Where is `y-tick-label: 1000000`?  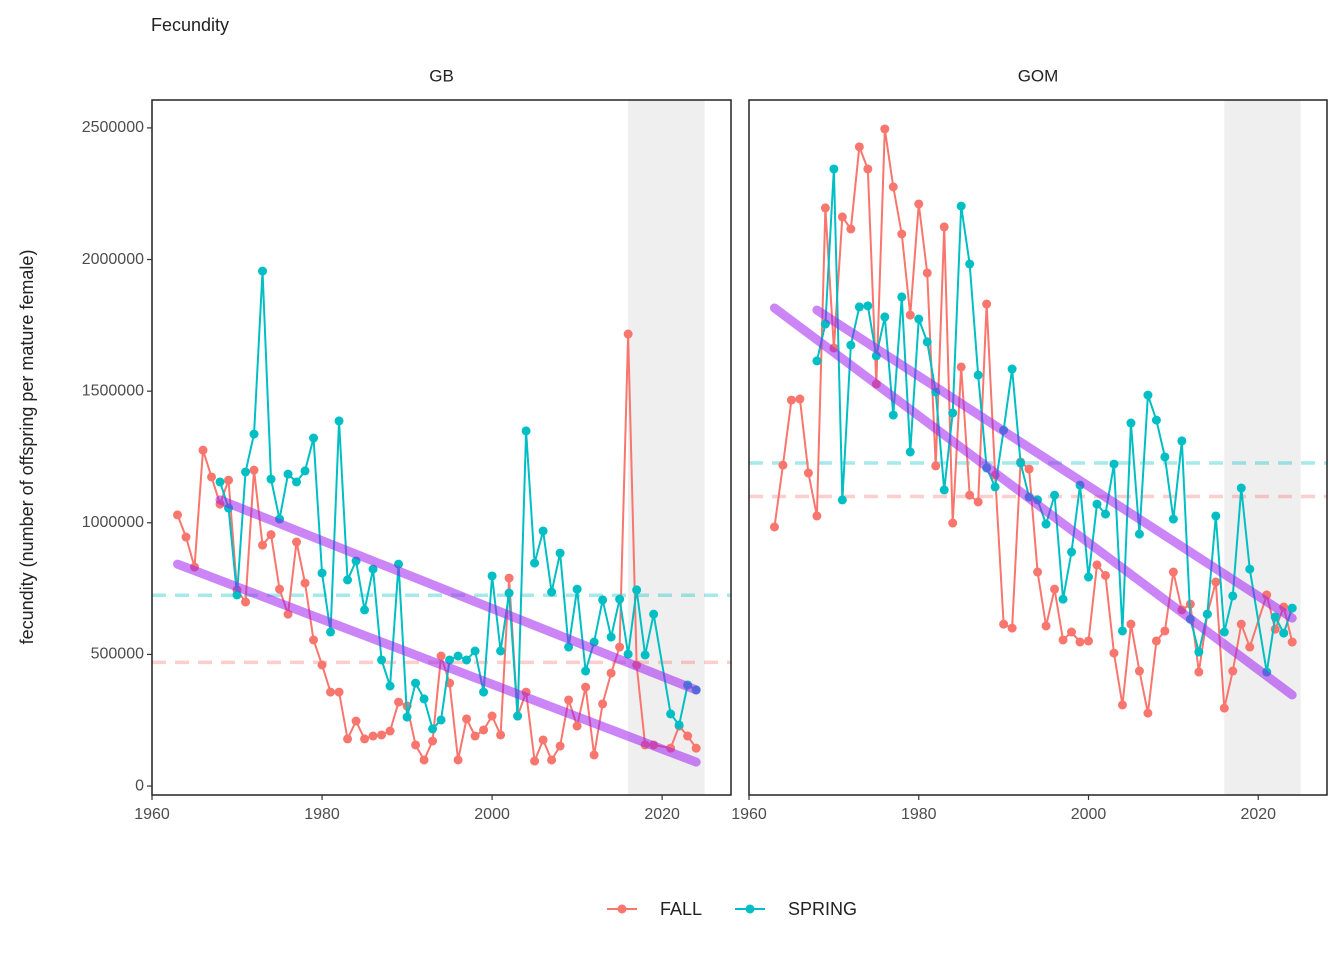 y-tick-label: 1000000 is located at coordinates (113, 522).